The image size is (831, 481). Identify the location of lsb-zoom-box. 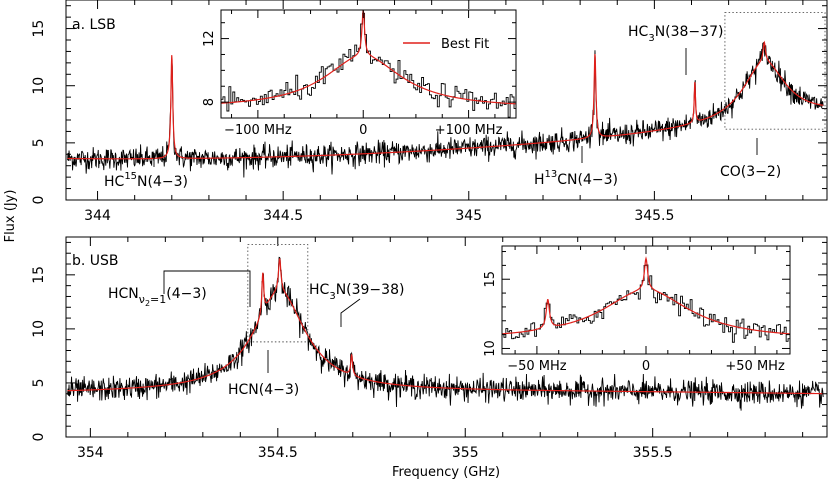
(775, 71).